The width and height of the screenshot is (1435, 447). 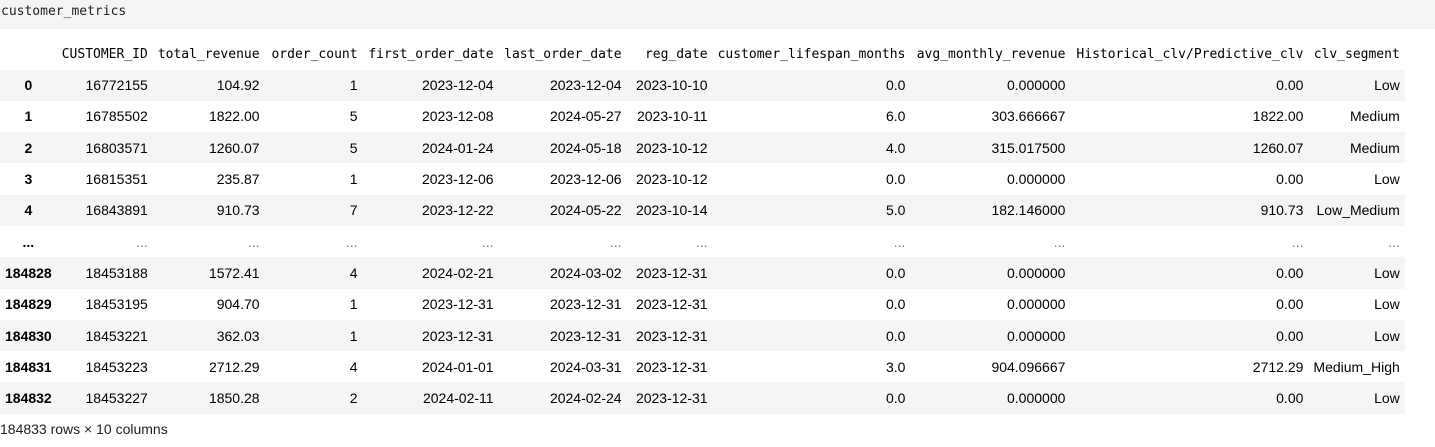 What do you see at coordinates (585, 366) in the screenshot?
I see `table-cell: 2024-03-31` at bounding box center [585, 366].